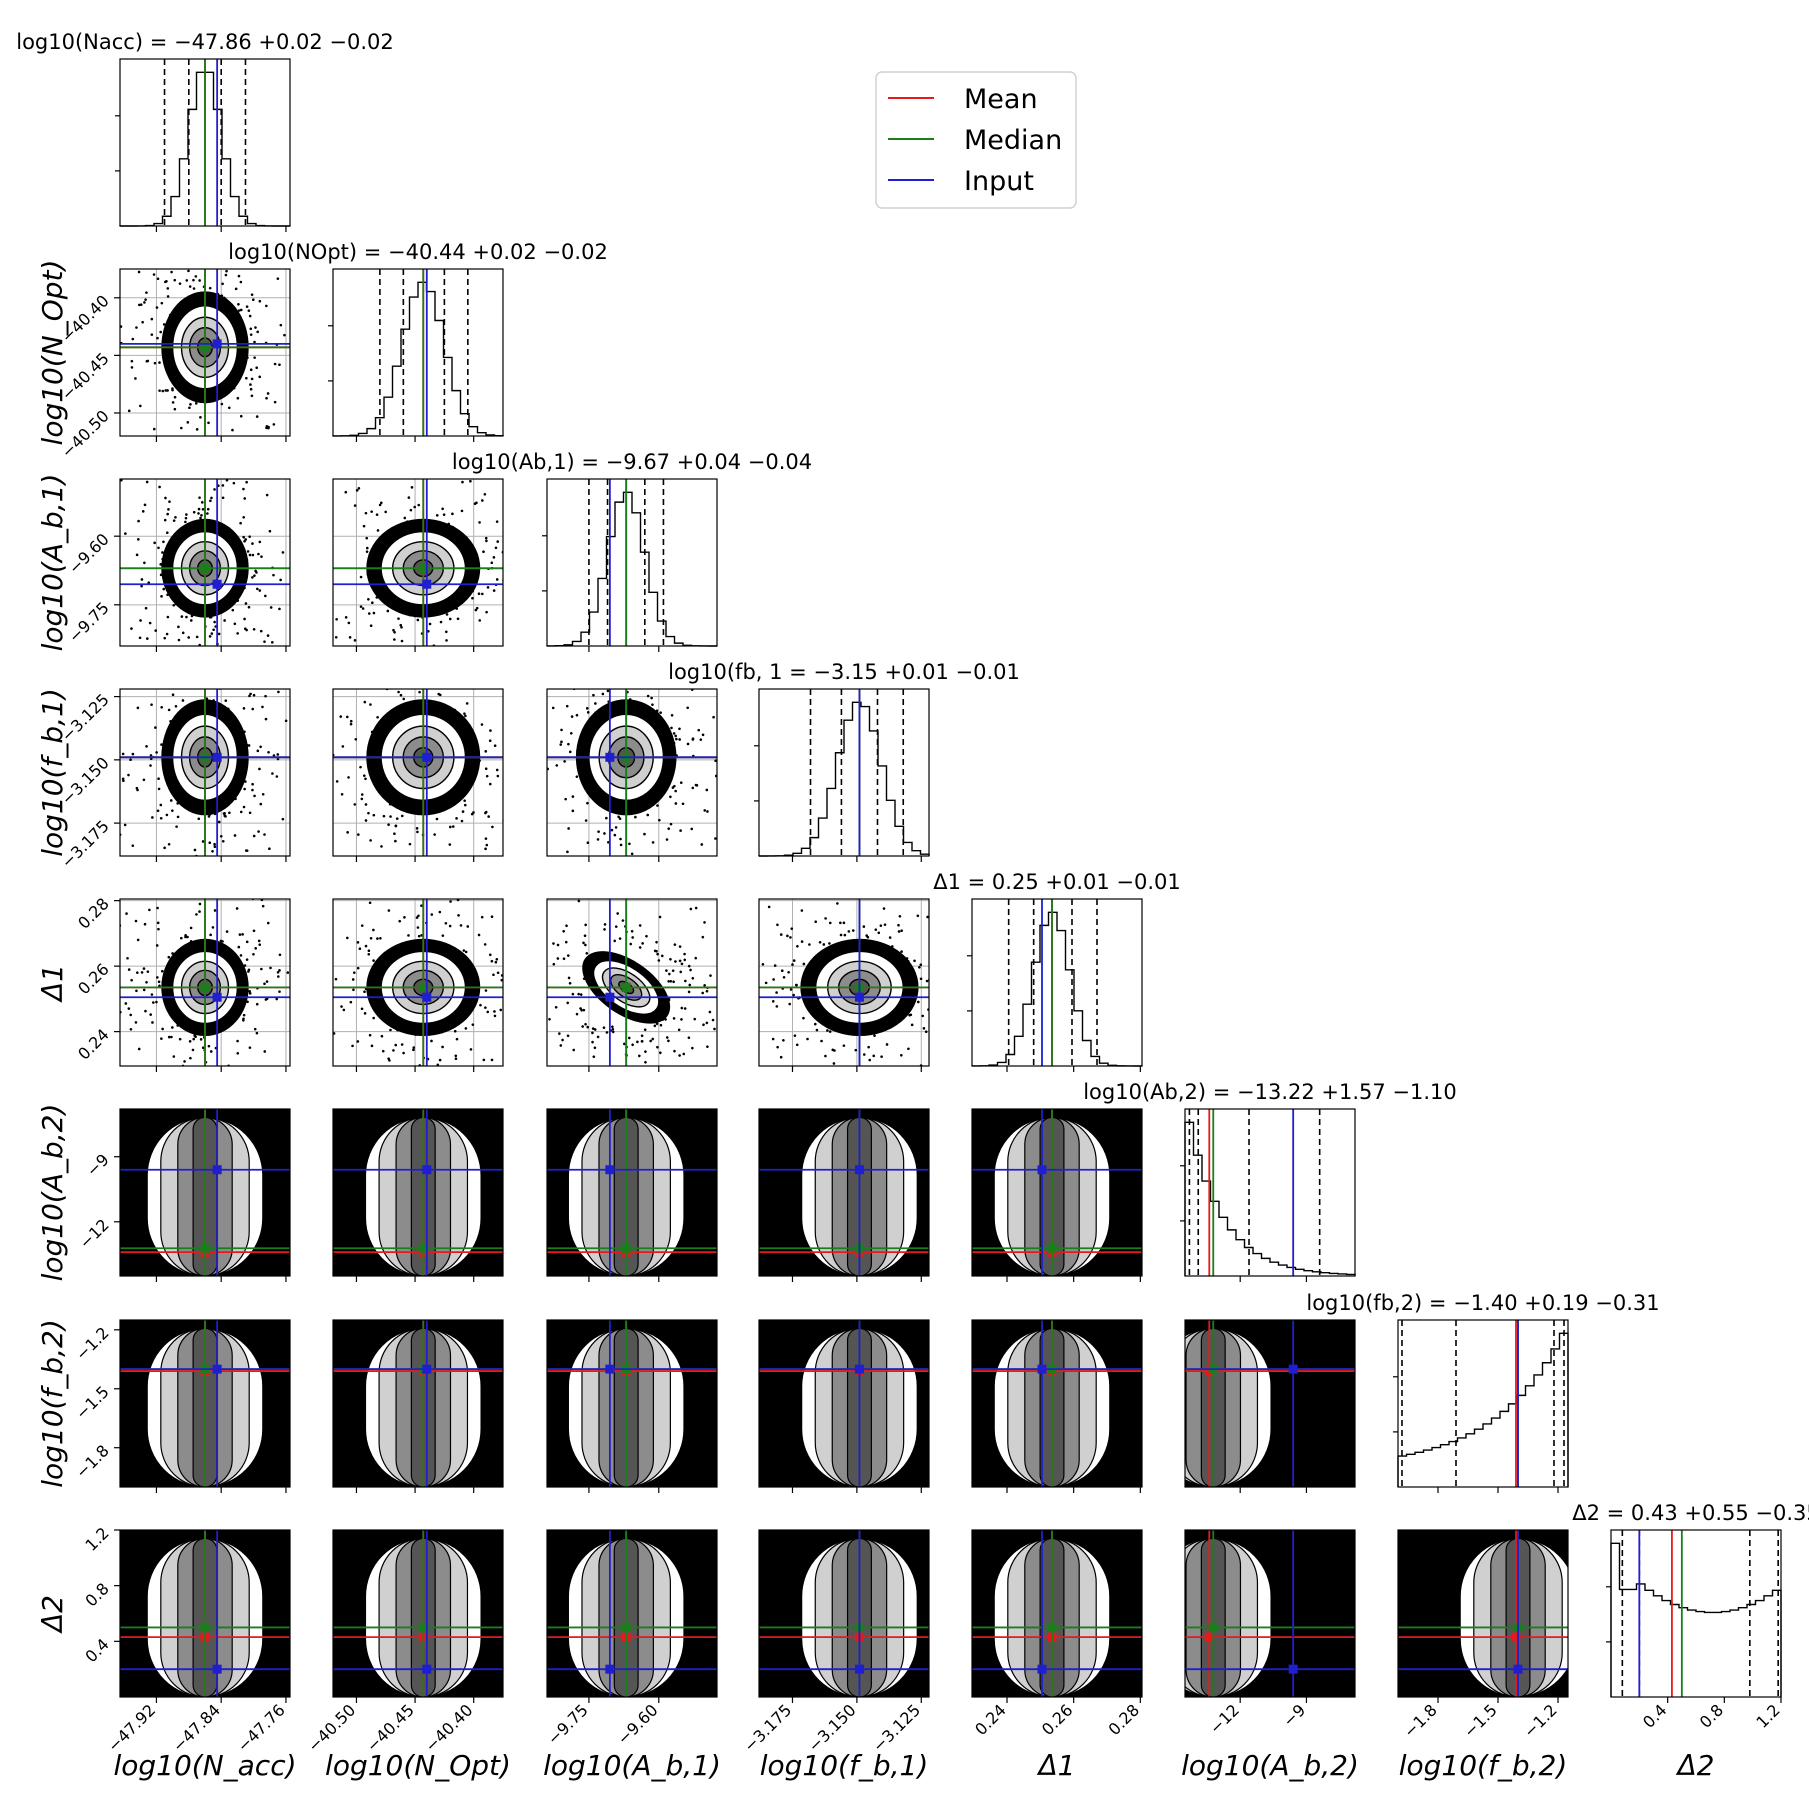  I want to click on joint-panel, so click(418, 1403).